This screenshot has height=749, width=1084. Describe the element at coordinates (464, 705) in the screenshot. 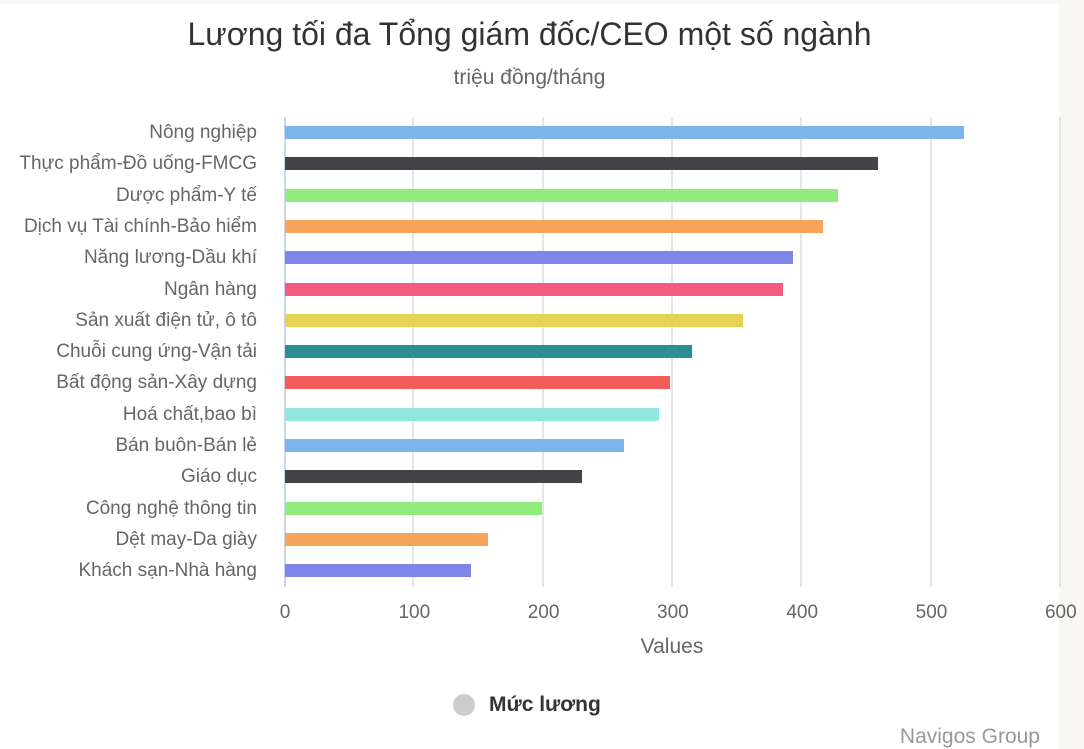

I see `legend-symbol-icon` at that location.